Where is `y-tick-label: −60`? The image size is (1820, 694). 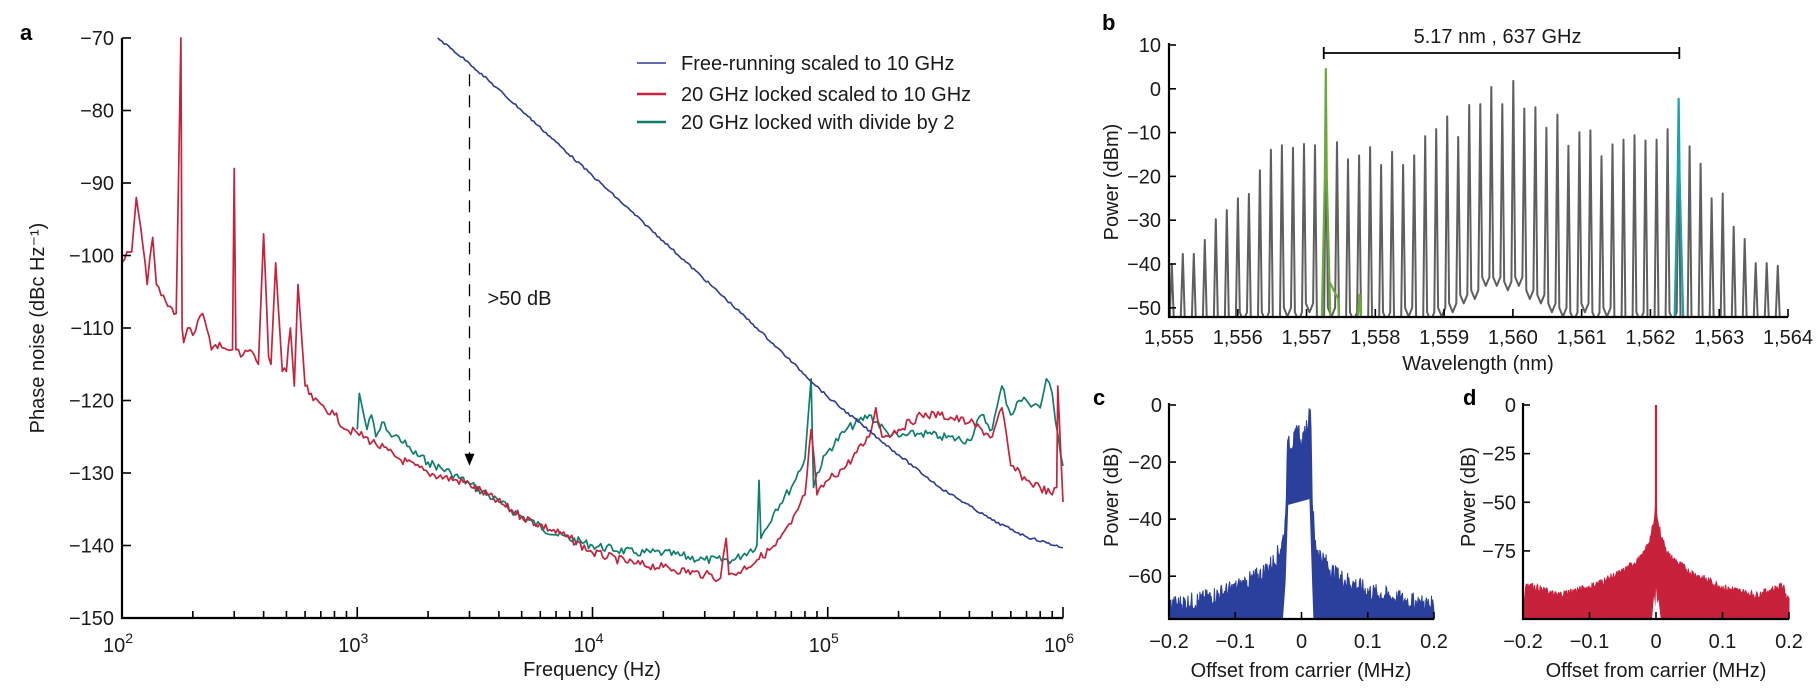
y-tick-label: −60 is located at coordinates (1145, 577).